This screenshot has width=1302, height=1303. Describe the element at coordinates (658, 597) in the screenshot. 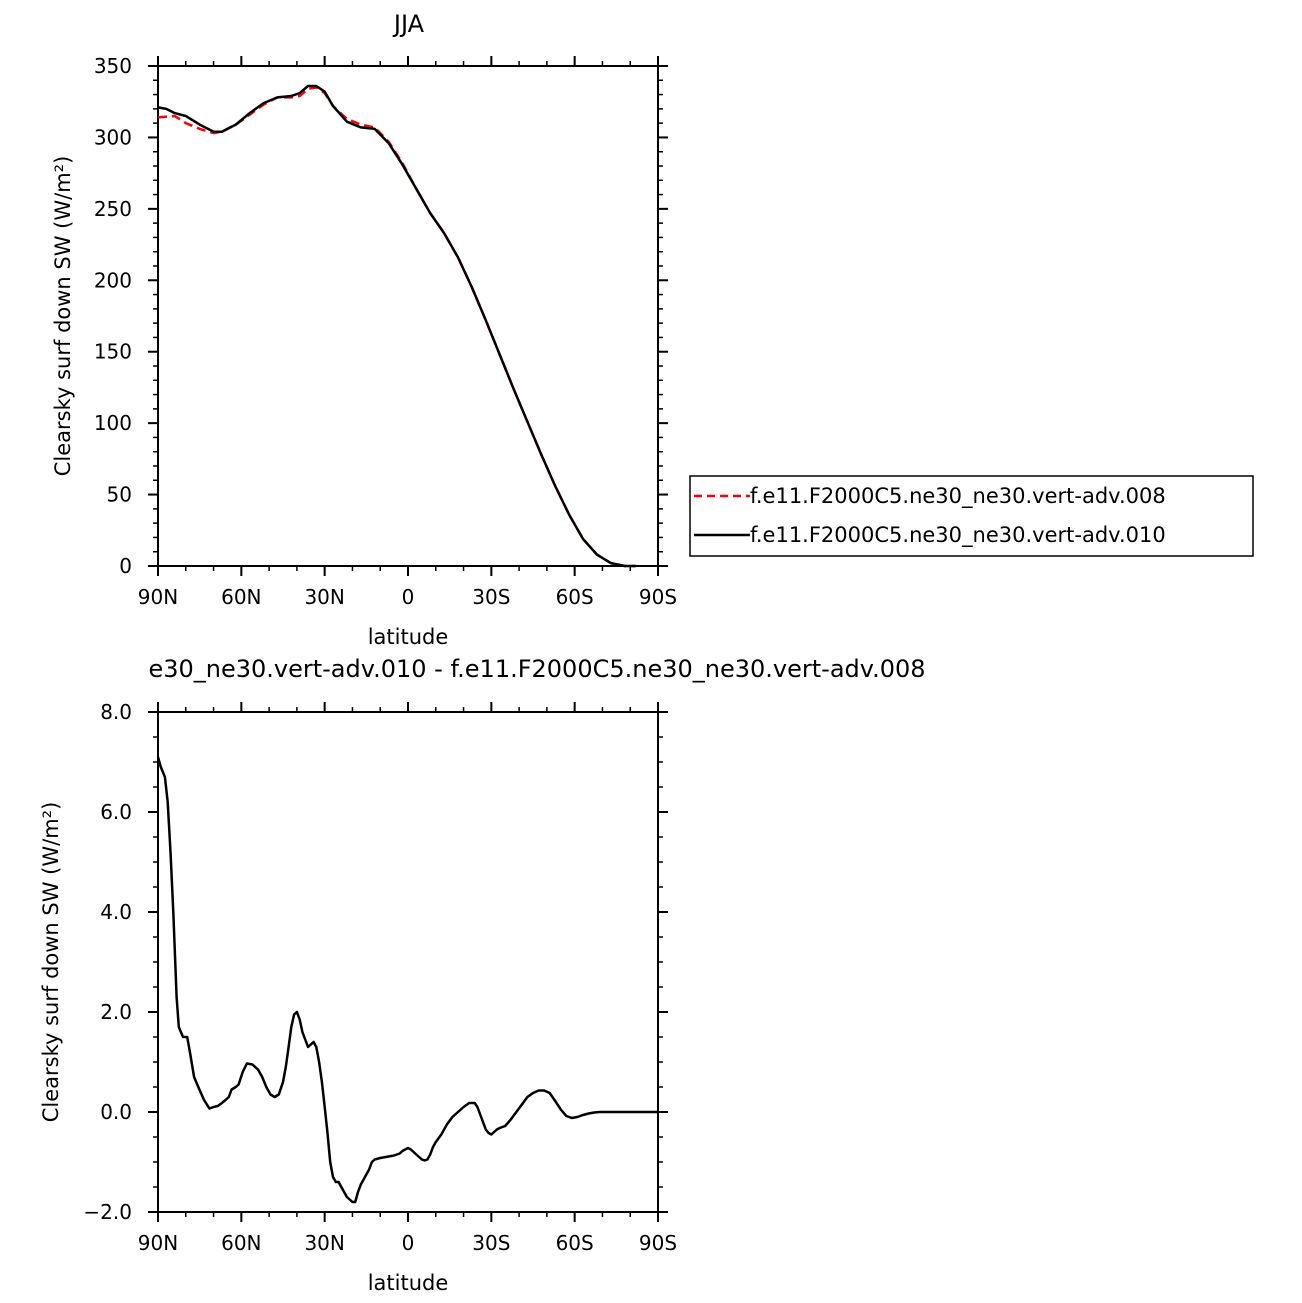

I see `top-x-tick-label: 90S` at that location.